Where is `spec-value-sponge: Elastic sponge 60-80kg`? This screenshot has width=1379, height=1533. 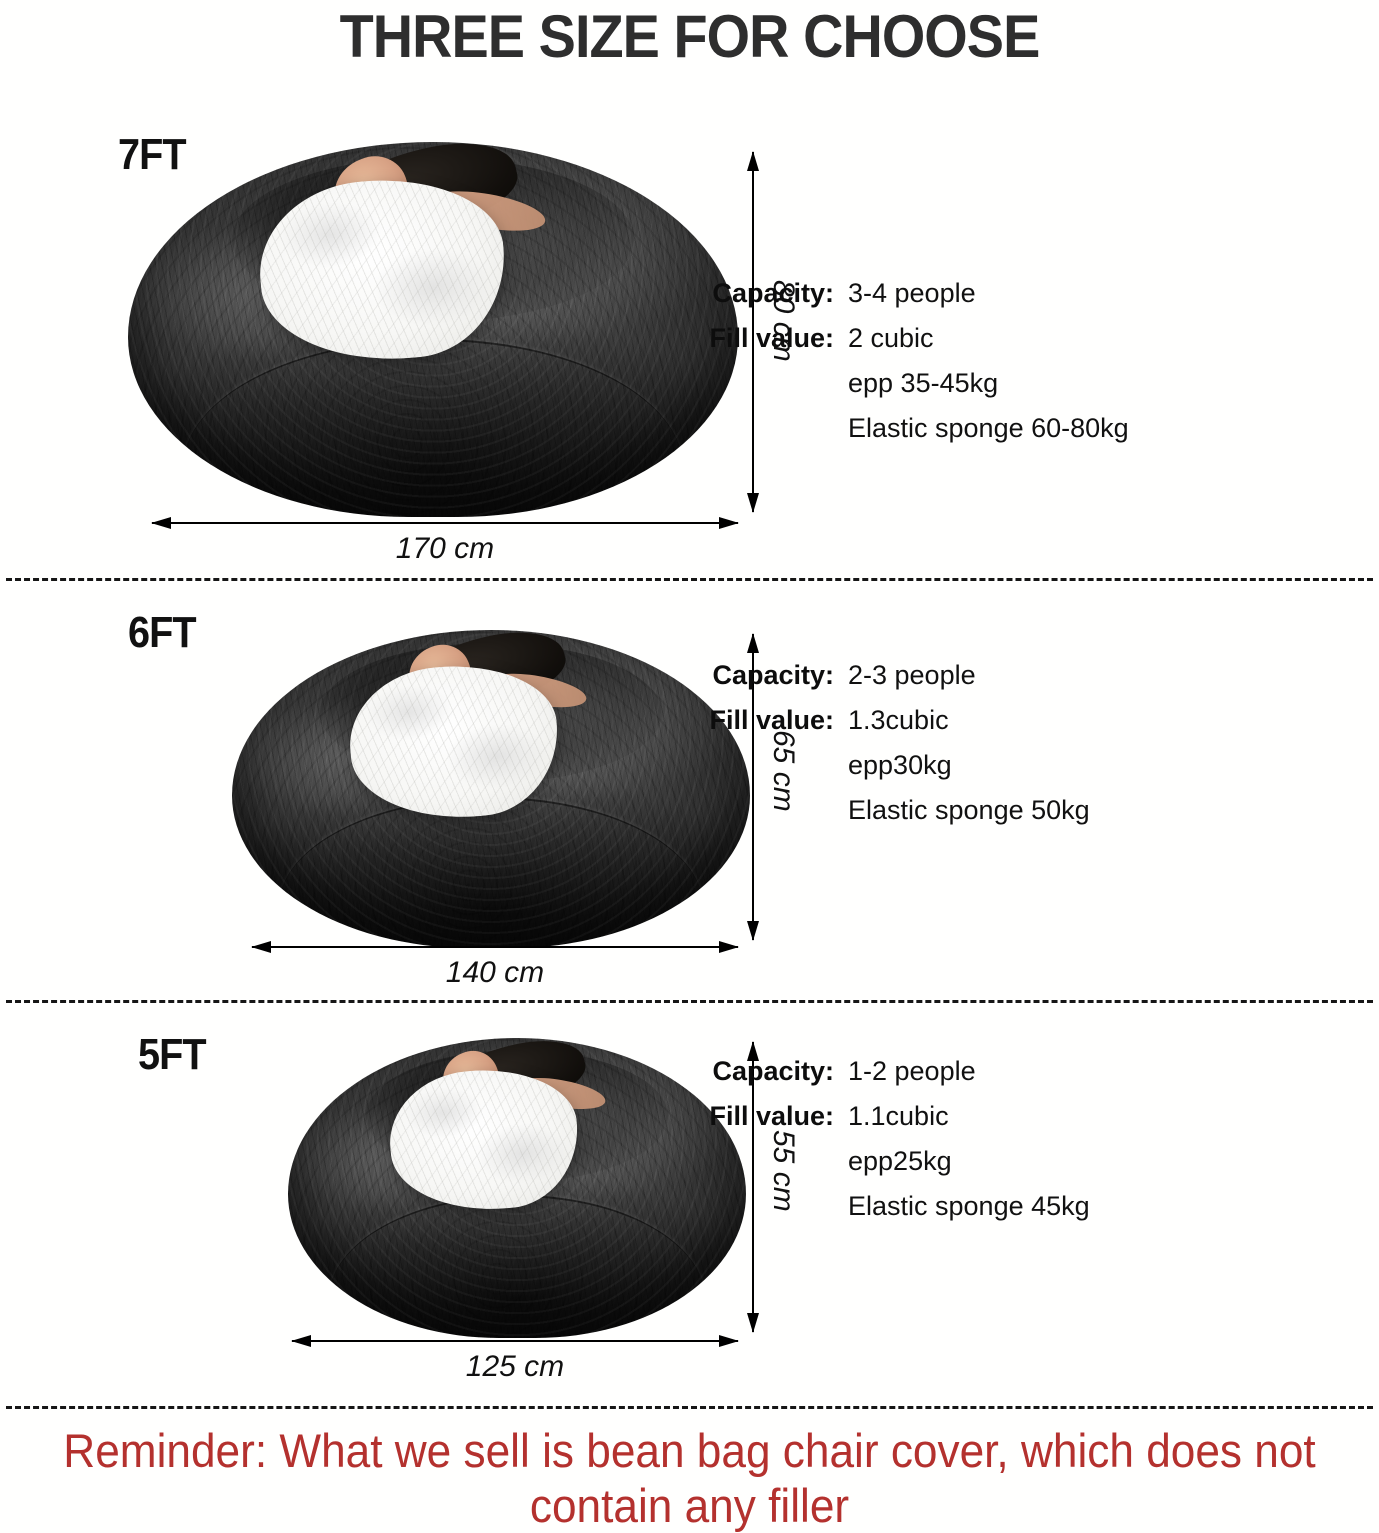
spec-value-sponge: Elastic sponge 60-80kg is located at coordinates (988, 428).